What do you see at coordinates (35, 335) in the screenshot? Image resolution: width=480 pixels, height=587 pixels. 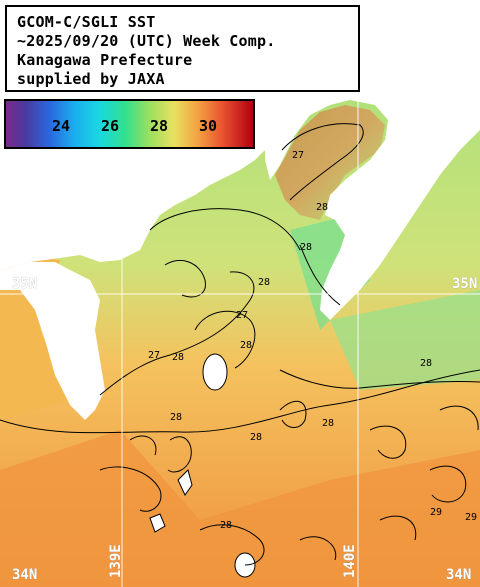 I see `sea-west-warm` at bounding box center [35, 335].